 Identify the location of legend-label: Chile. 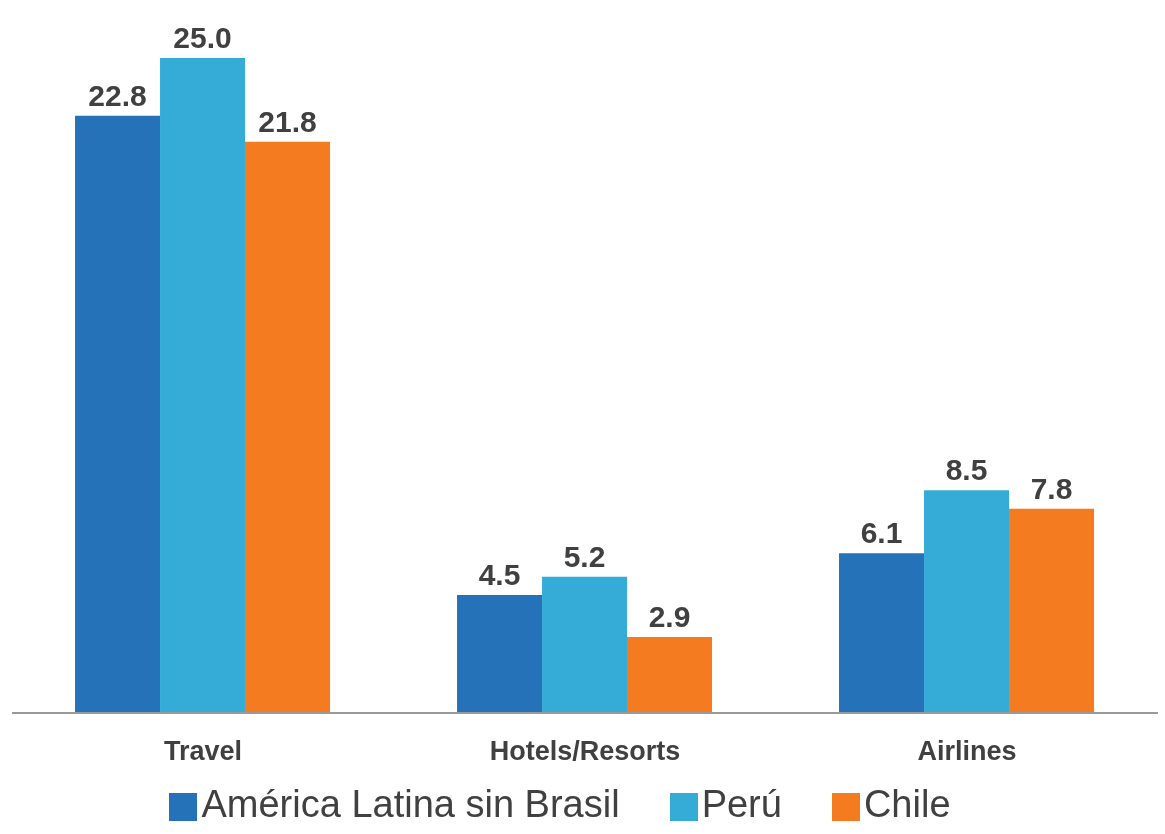
(907, 804).